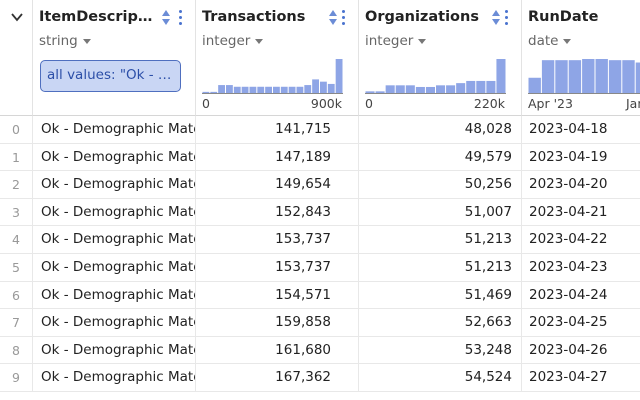 The width and height of the screenshot is (640, 400). What do you see at coordinates (568, 239) in the screenshot?
I see `cell-rundate: 2023-04-22` at bounding box center [568, 239].